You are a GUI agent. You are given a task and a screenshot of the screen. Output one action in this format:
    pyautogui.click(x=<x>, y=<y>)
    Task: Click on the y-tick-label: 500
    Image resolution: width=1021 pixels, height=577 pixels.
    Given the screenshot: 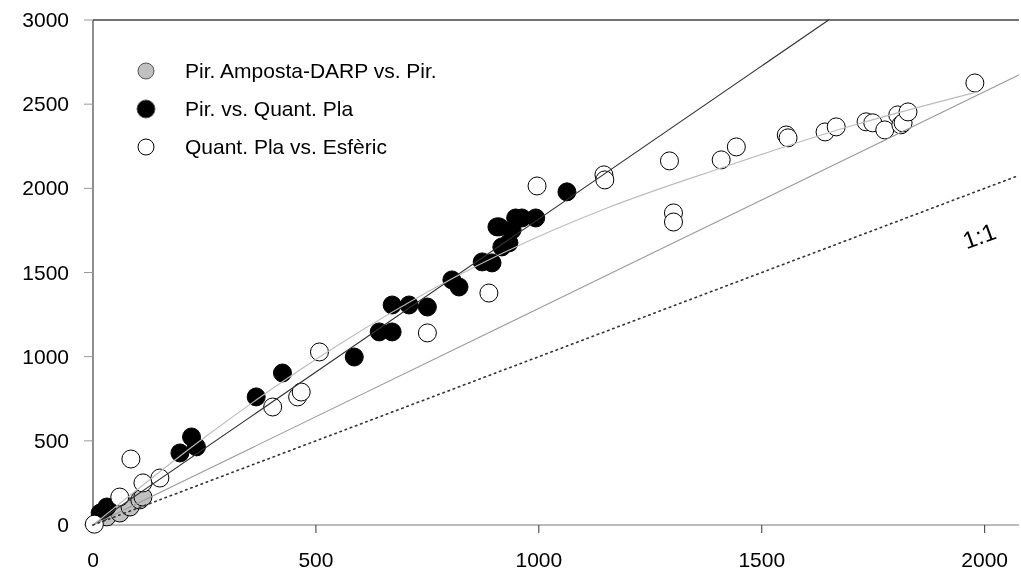 What is the action you would take?
    pyautogui.click(x=51, y=440)
    